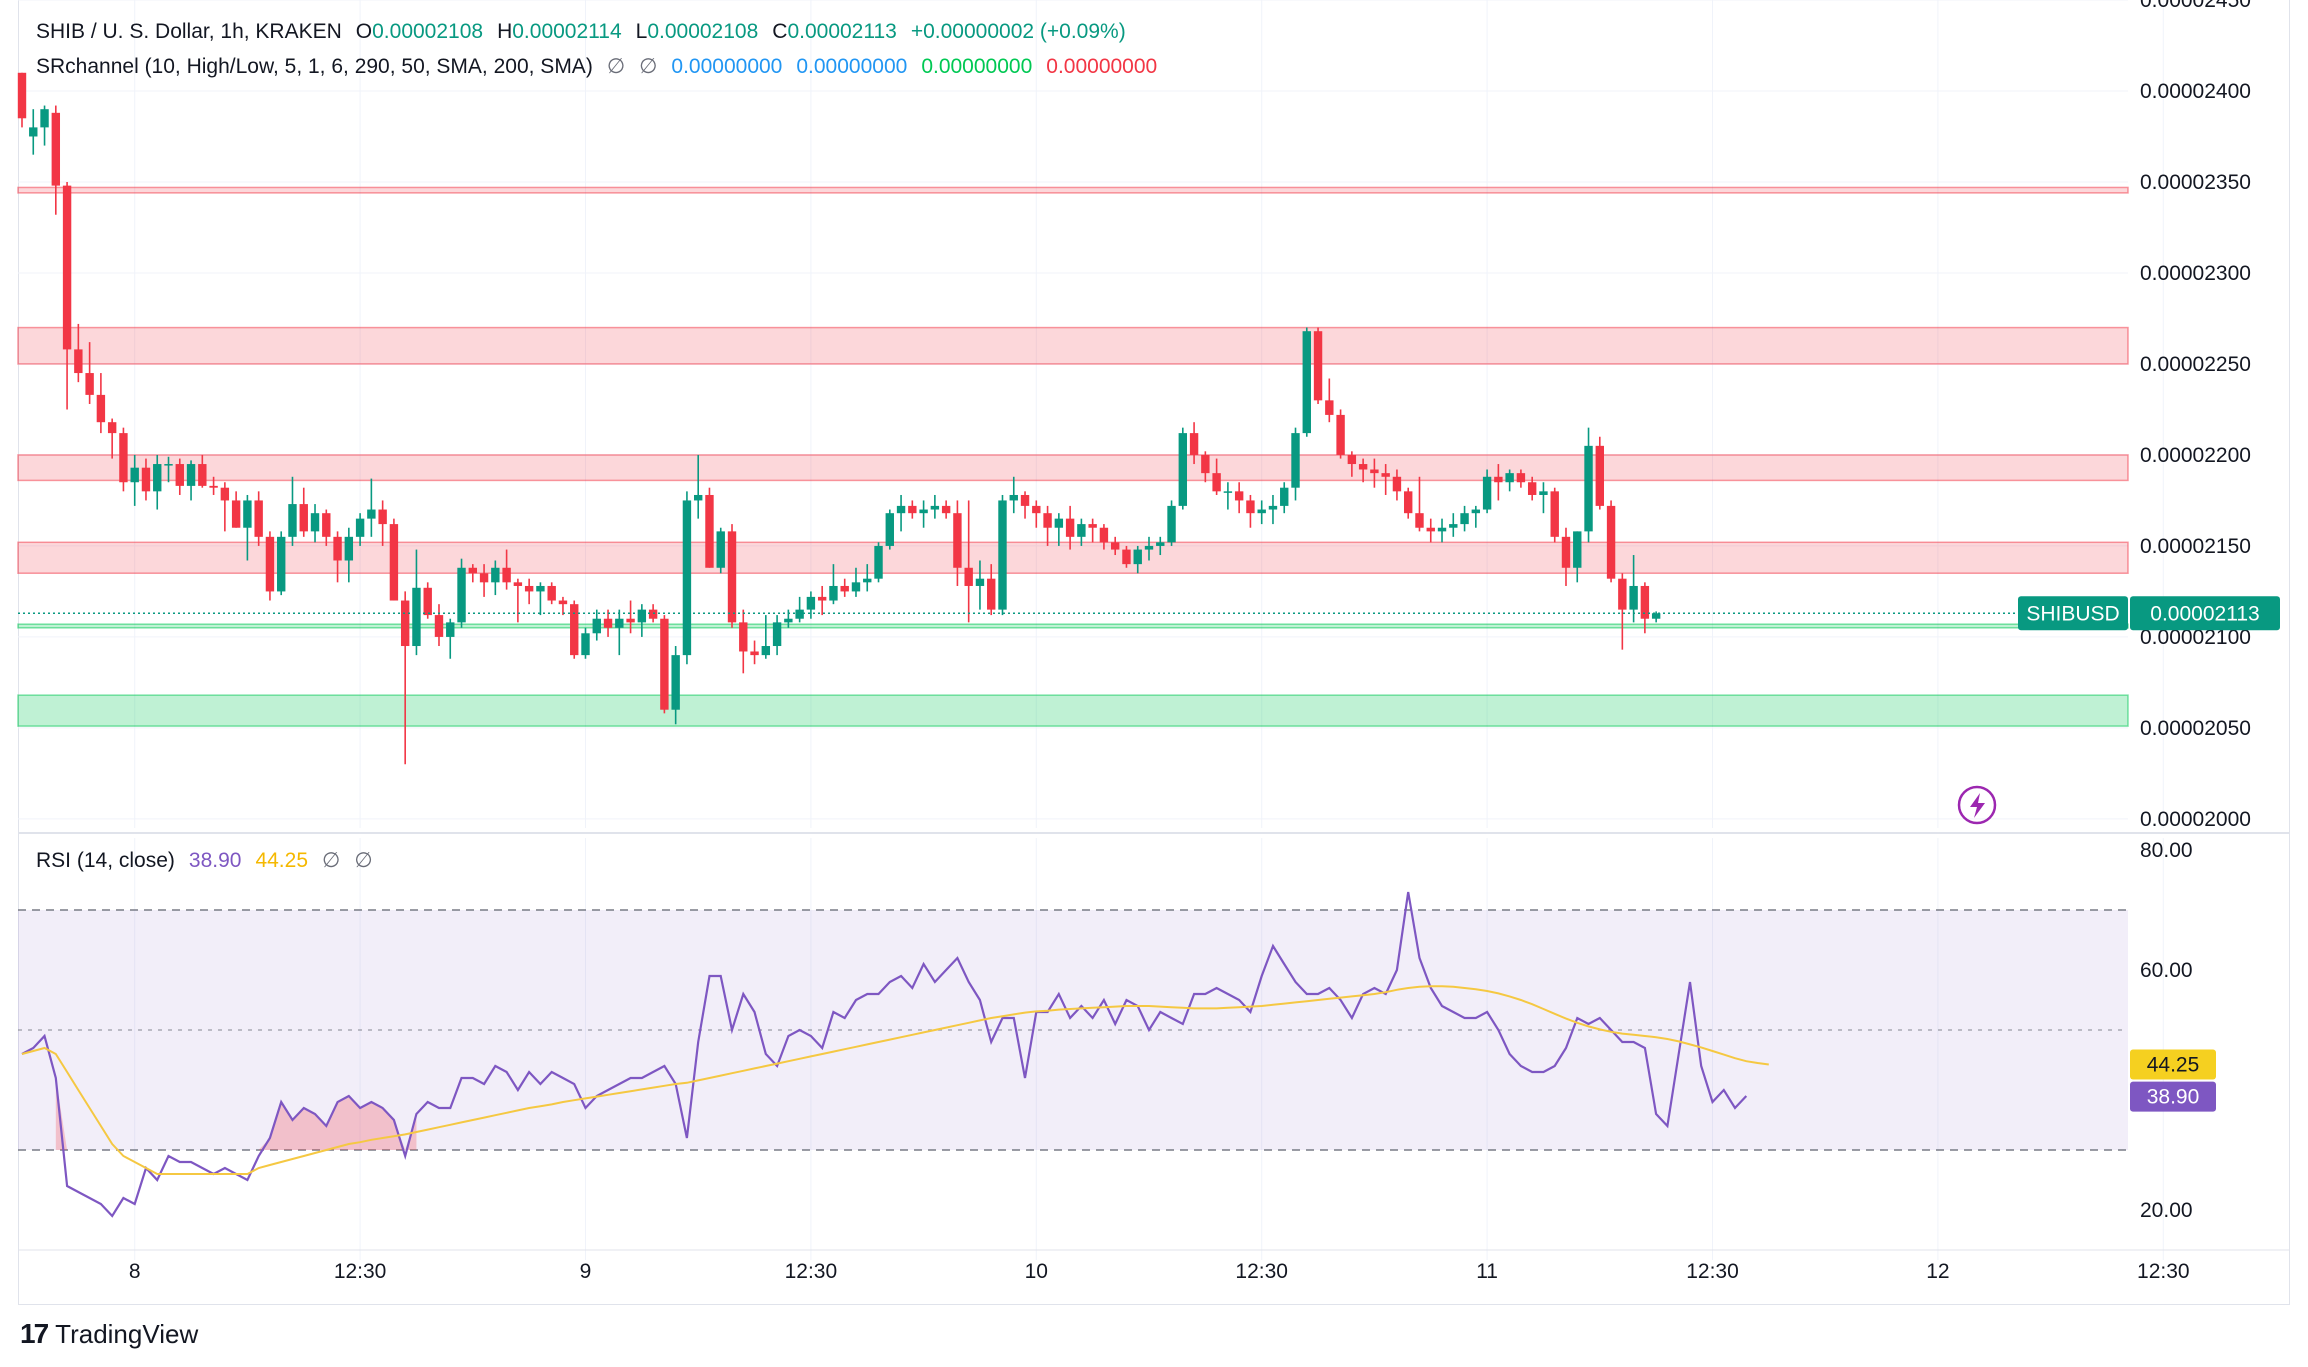  I want to click on last-price-badge, so click(2205, 613).